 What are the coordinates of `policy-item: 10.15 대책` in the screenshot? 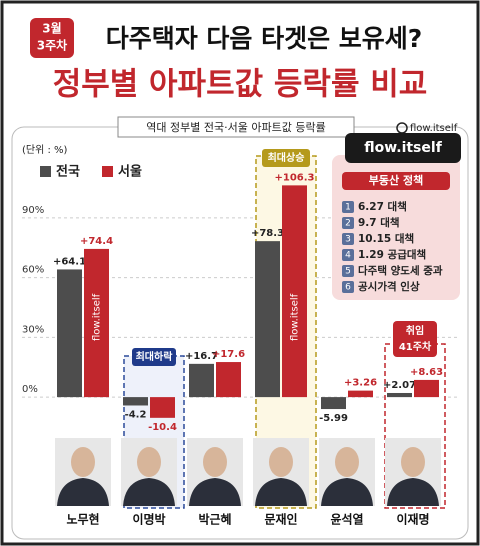 It's located at (386, 238).